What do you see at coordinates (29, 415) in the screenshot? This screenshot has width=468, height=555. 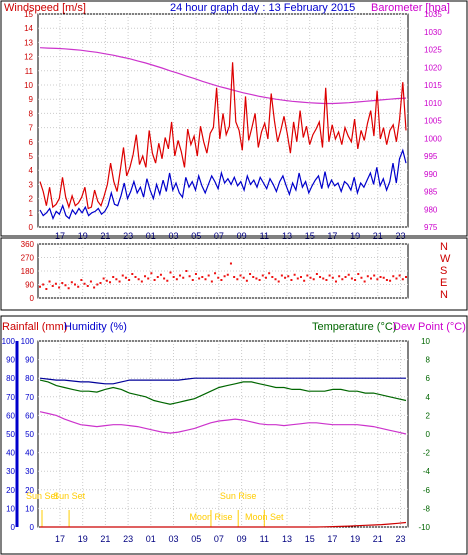 I see `humidity-tick-label: 60` at bounding box center [29, 415].